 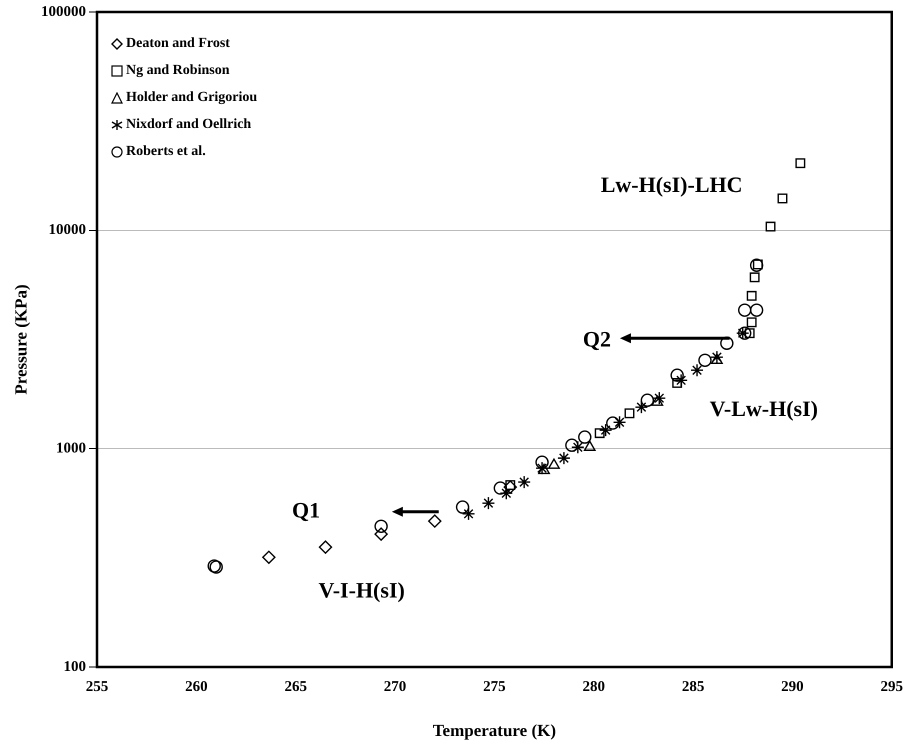 What do you see at coordinates (361, 589) in the screenshot?
I see `annotation: V-I-H(sI)` at bounding box center [361, 589].